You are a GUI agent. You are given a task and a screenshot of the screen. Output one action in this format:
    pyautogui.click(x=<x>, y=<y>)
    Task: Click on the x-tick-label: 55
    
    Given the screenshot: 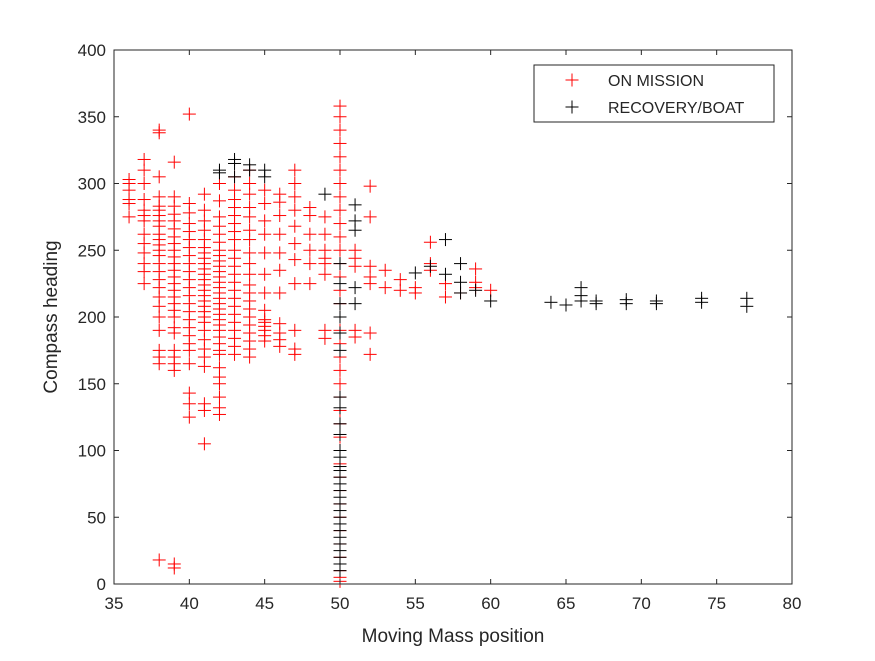 What is the action you would take?
    pyautogui.click(x=415, y=603)
    